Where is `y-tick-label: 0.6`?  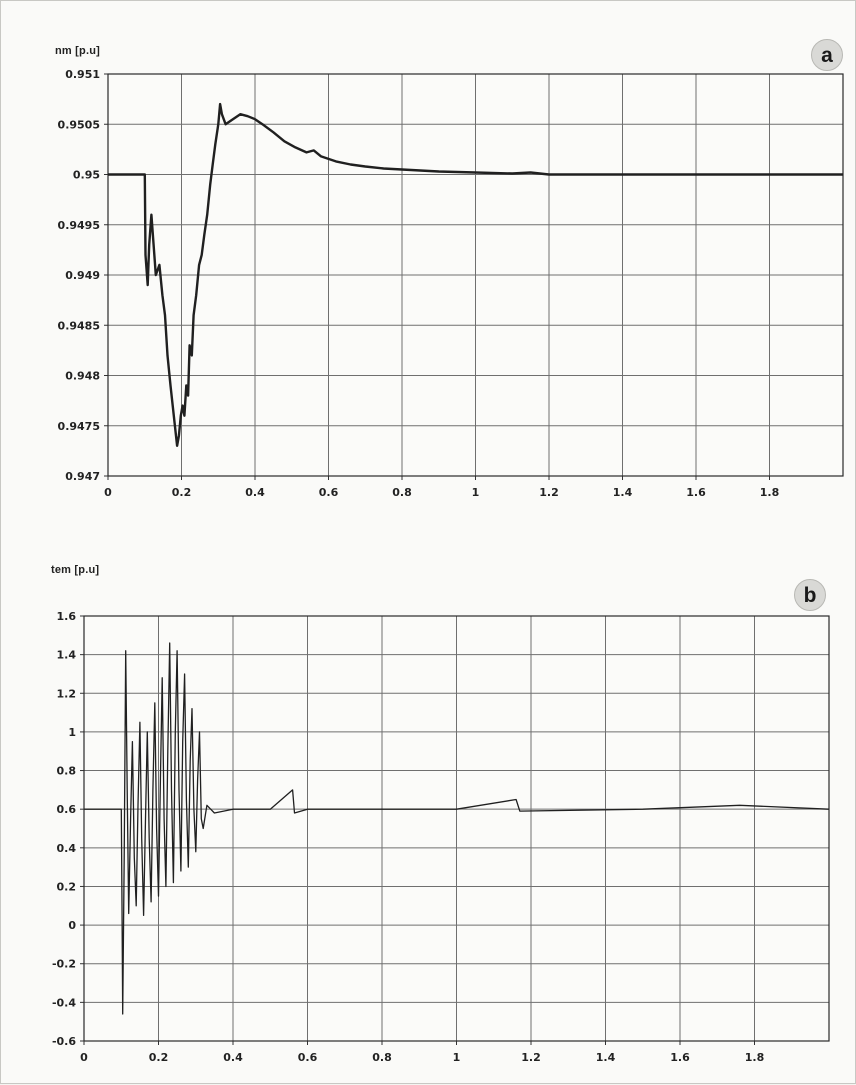 y-tick-label: 0.6 is located at coordinates (67, 809).